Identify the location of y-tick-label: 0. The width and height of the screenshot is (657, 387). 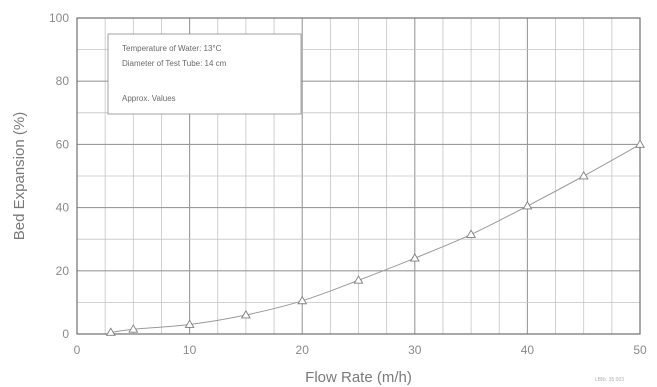
(65, 334).